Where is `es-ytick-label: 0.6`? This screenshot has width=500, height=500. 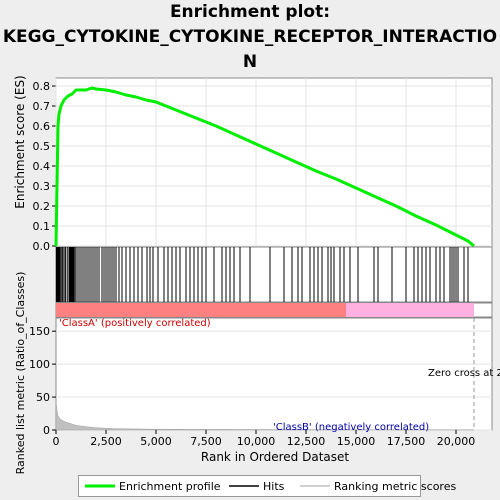 es-ytick-label: 0.6 is located at coordinates (42, 126).